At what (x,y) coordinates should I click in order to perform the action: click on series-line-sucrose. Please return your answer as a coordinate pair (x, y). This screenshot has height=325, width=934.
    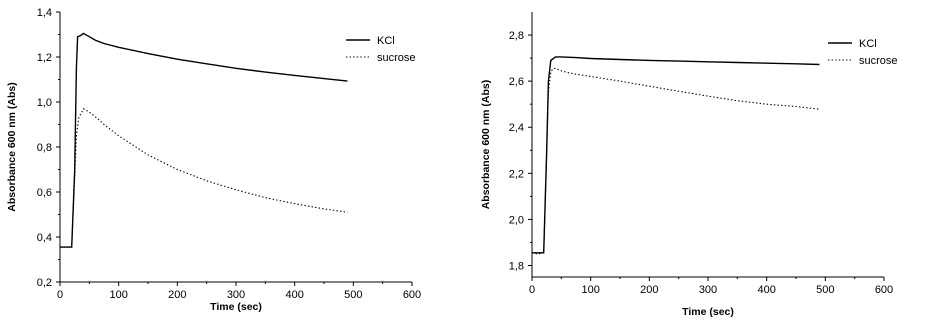
    Looking at the image, I should click on (204, 178).